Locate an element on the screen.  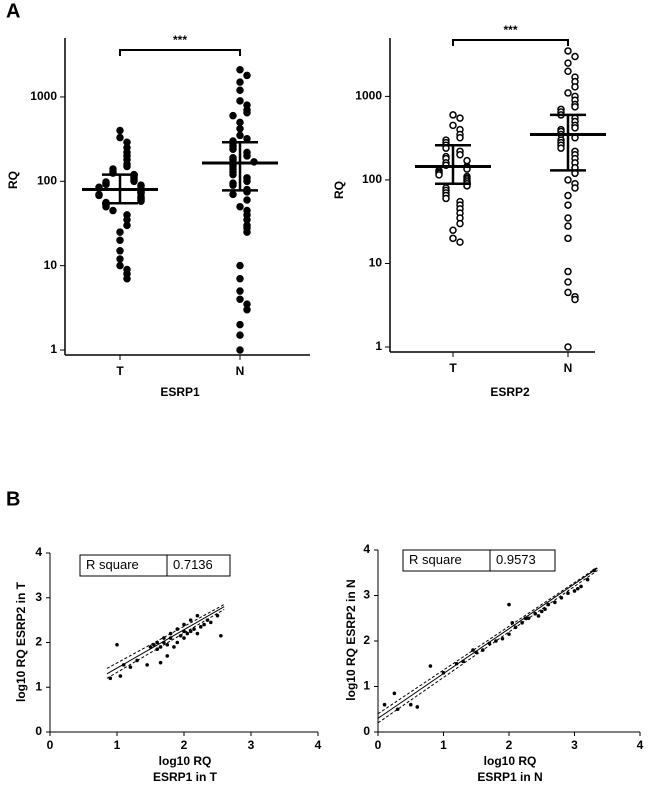
x-tick-label: 4 is located at coordinates (640, 745).